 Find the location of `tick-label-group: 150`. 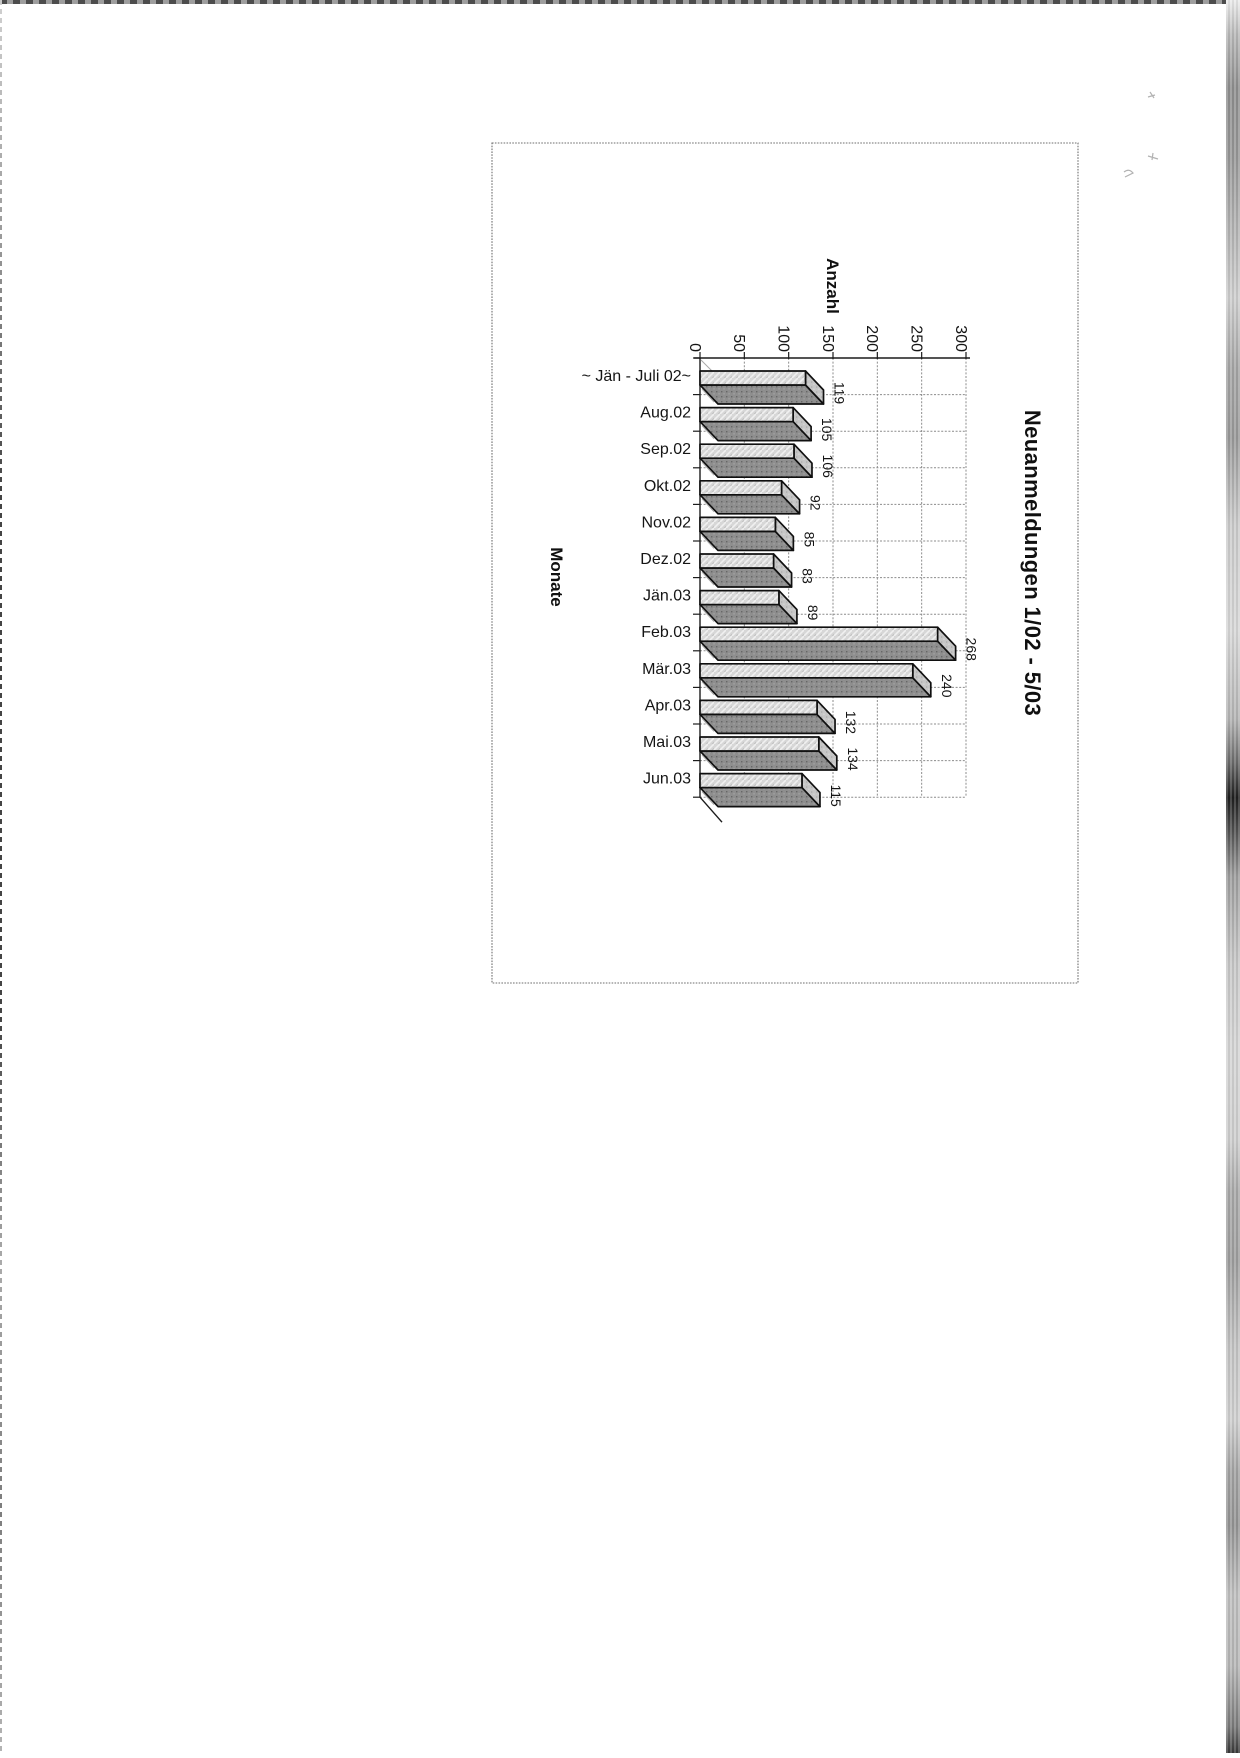

tick-label-group: 150 is located at coordinates (827, 338).